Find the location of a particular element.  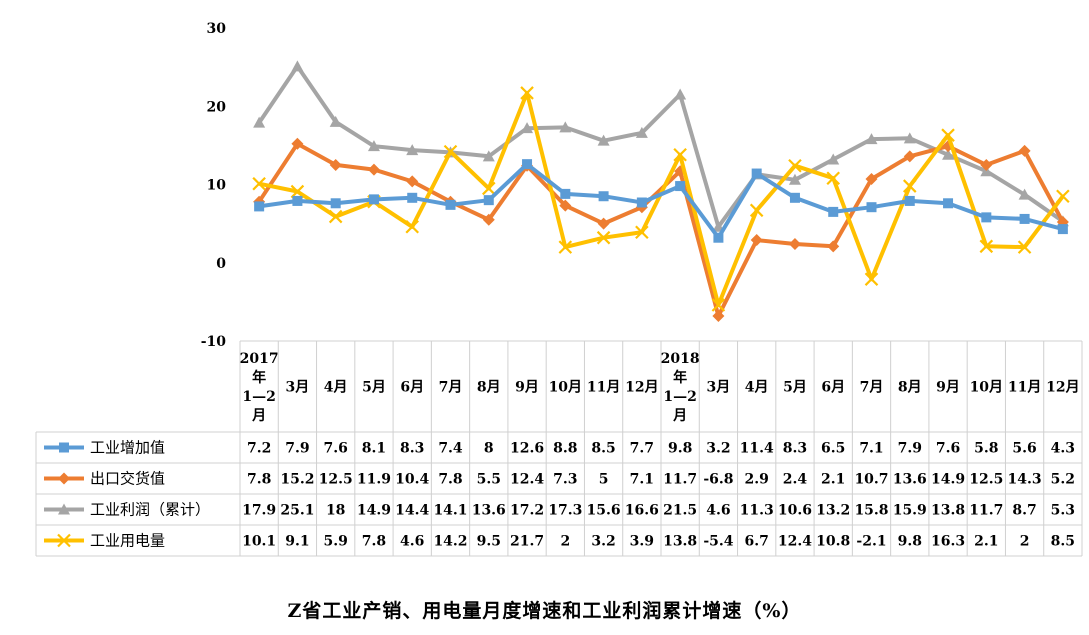

data-label: 7.7 is located at coordinates (642, 449).